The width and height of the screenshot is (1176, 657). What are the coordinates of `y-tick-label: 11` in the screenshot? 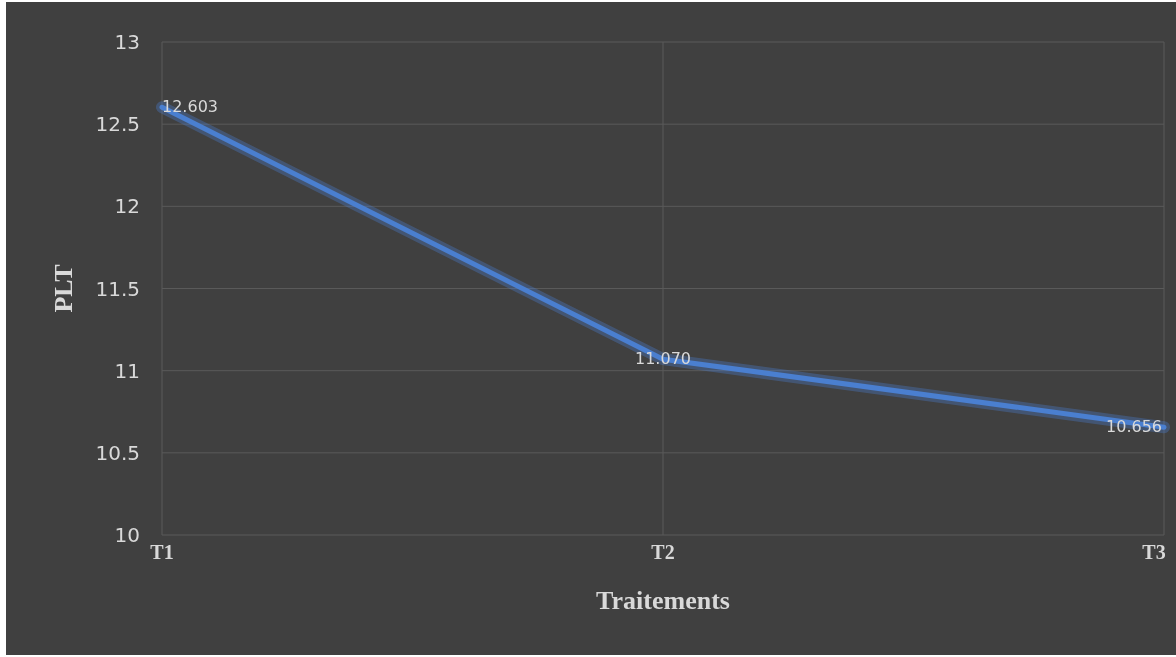 It's located at (127, 370).